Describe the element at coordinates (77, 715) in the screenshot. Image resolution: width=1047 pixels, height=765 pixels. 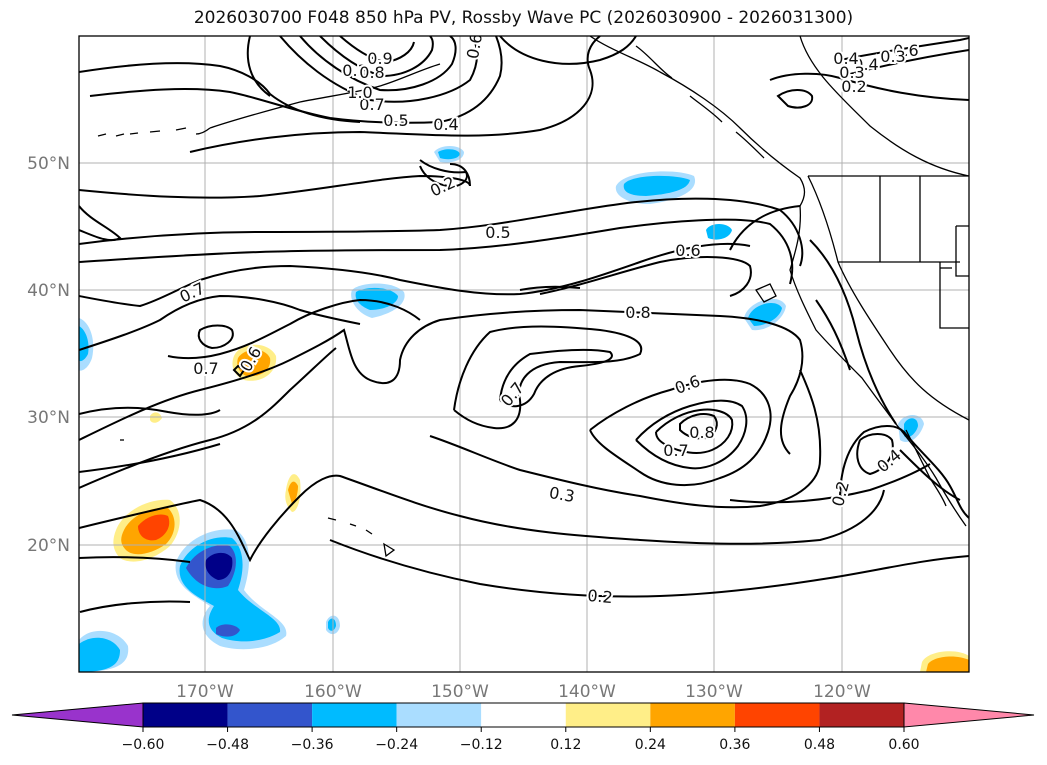
I see `colorbar-extend-left` at that location.